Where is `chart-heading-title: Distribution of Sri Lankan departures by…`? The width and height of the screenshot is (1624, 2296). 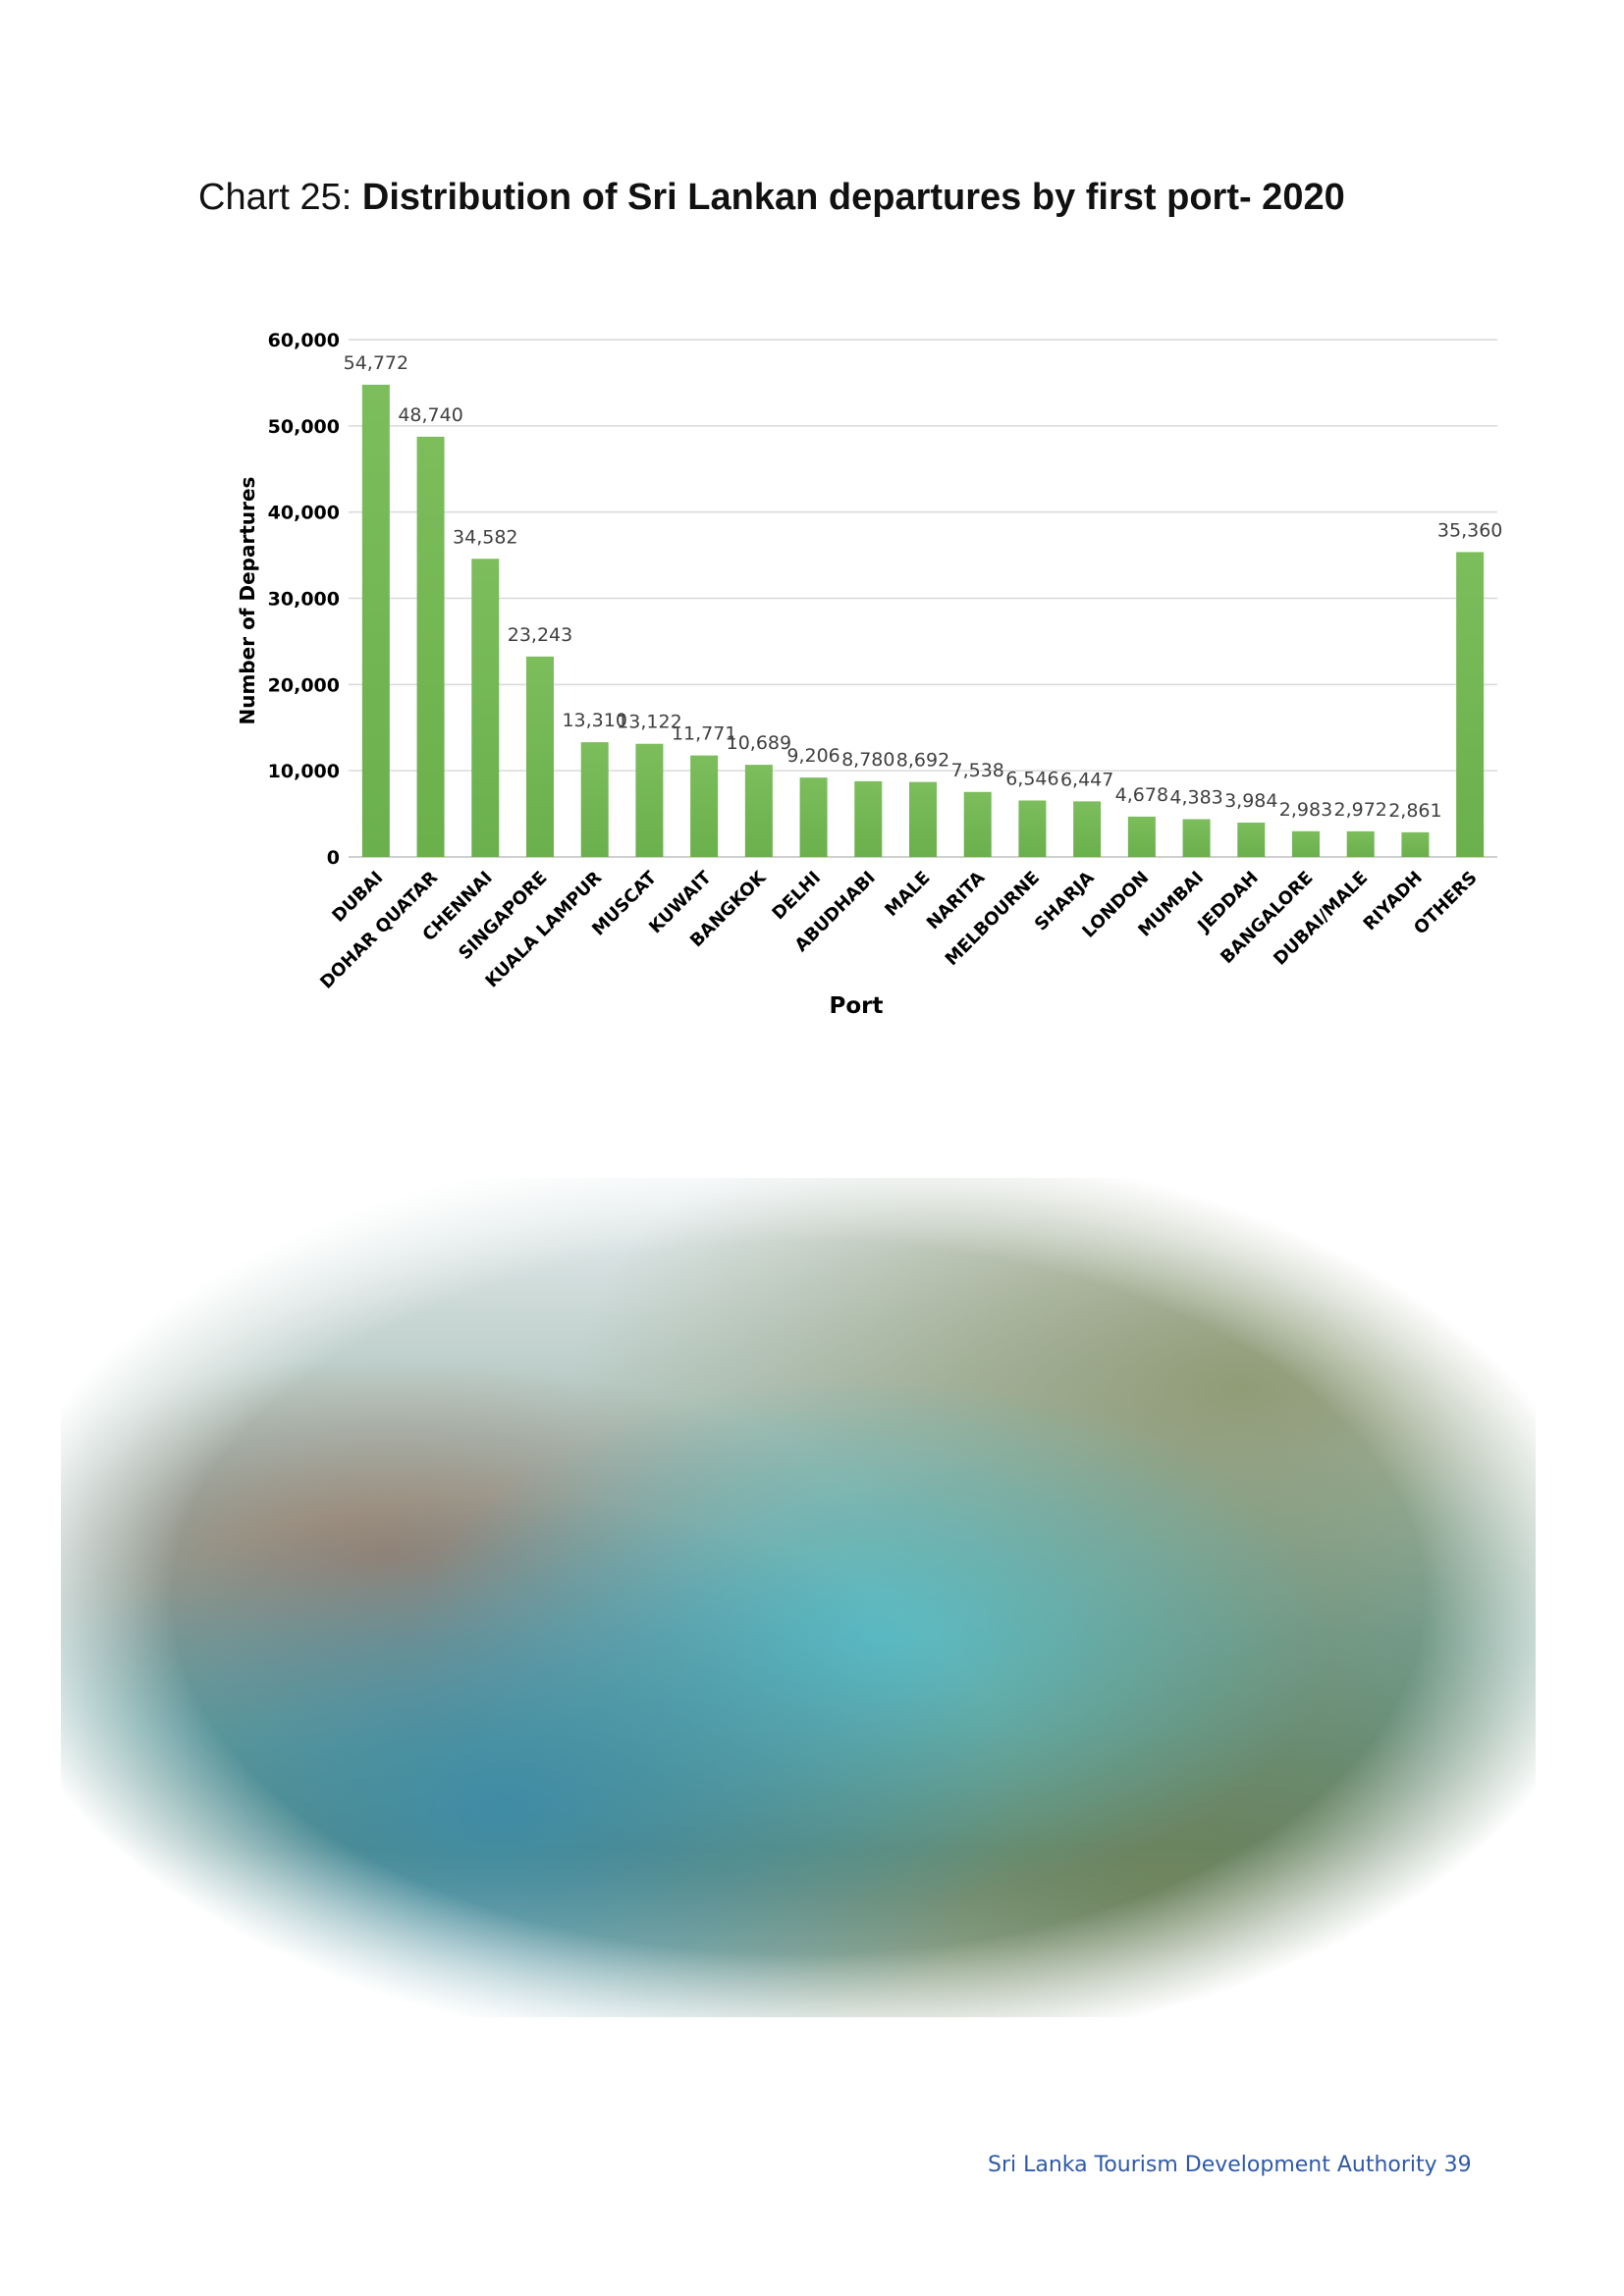 chart-heading-title: Distribution of Sri Lankan departures by… is located at coordinates (853, 197).